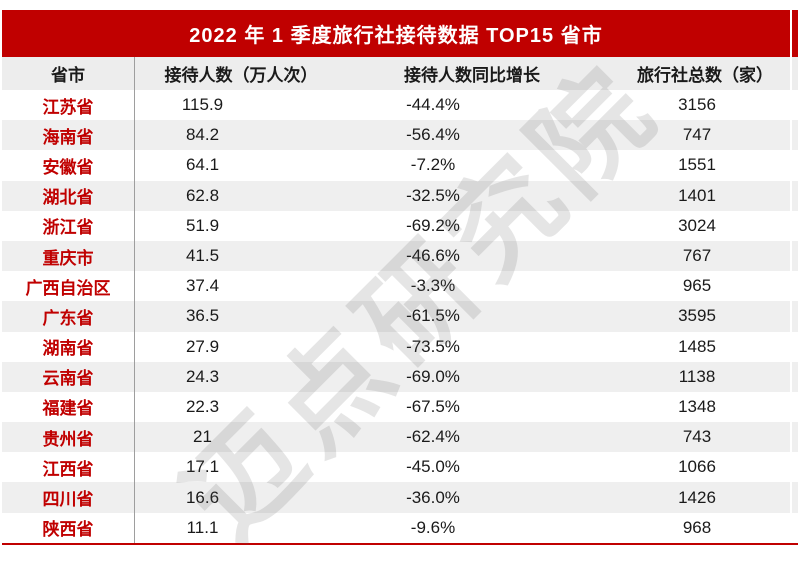 This screenshot has width=800, height=568. What do you see at coordinates (202, 316) in the screenshot?
I see `cell-visitors: 36.5` at bounding box center [202, 316].